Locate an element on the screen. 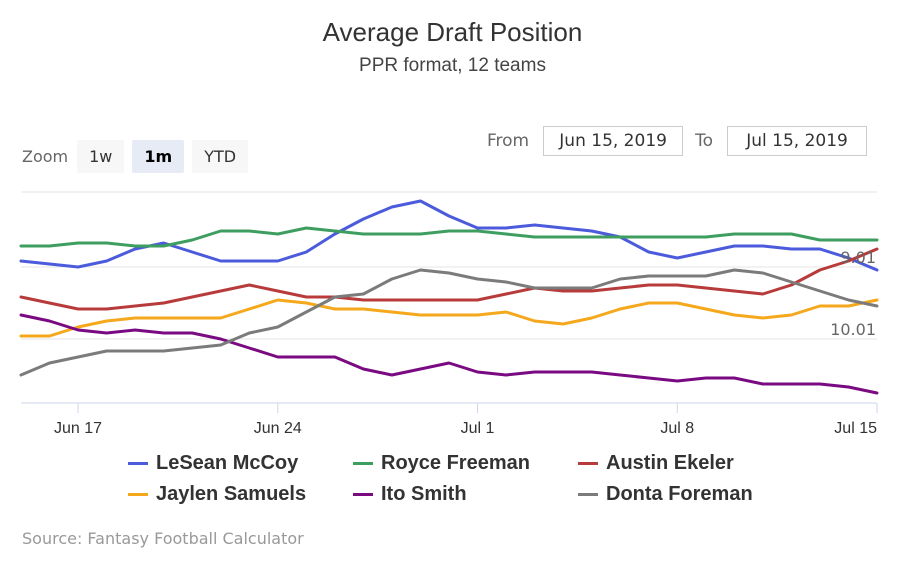  x-tick-label: Jul 8 is located at coordinates (677, 428).